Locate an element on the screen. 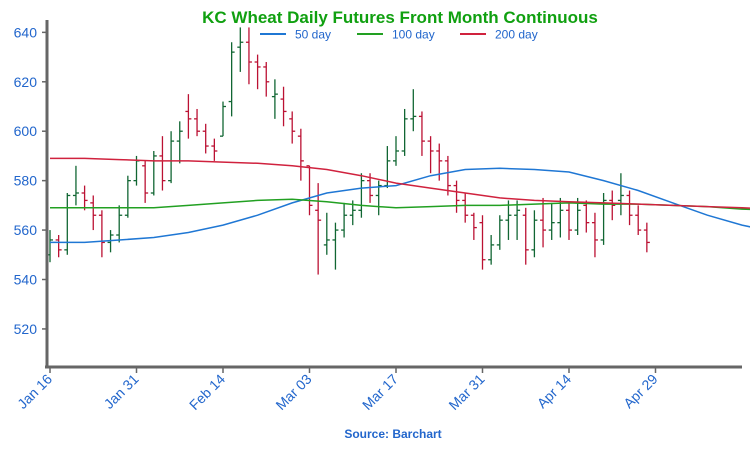 The width and height of the screenshot is (750, 455). legend: 50 day 100 day 200 day is located at coordinates (399, 35).